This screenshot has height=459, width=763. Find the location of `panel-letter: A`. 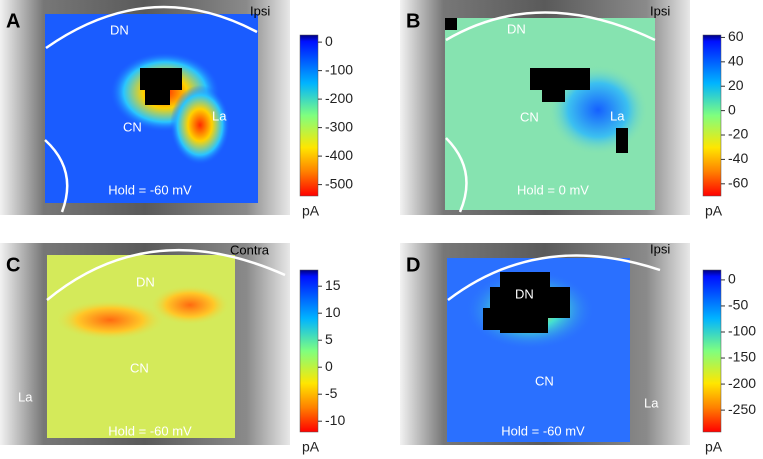

panel-letter: A is located at coordinates (13, 21).